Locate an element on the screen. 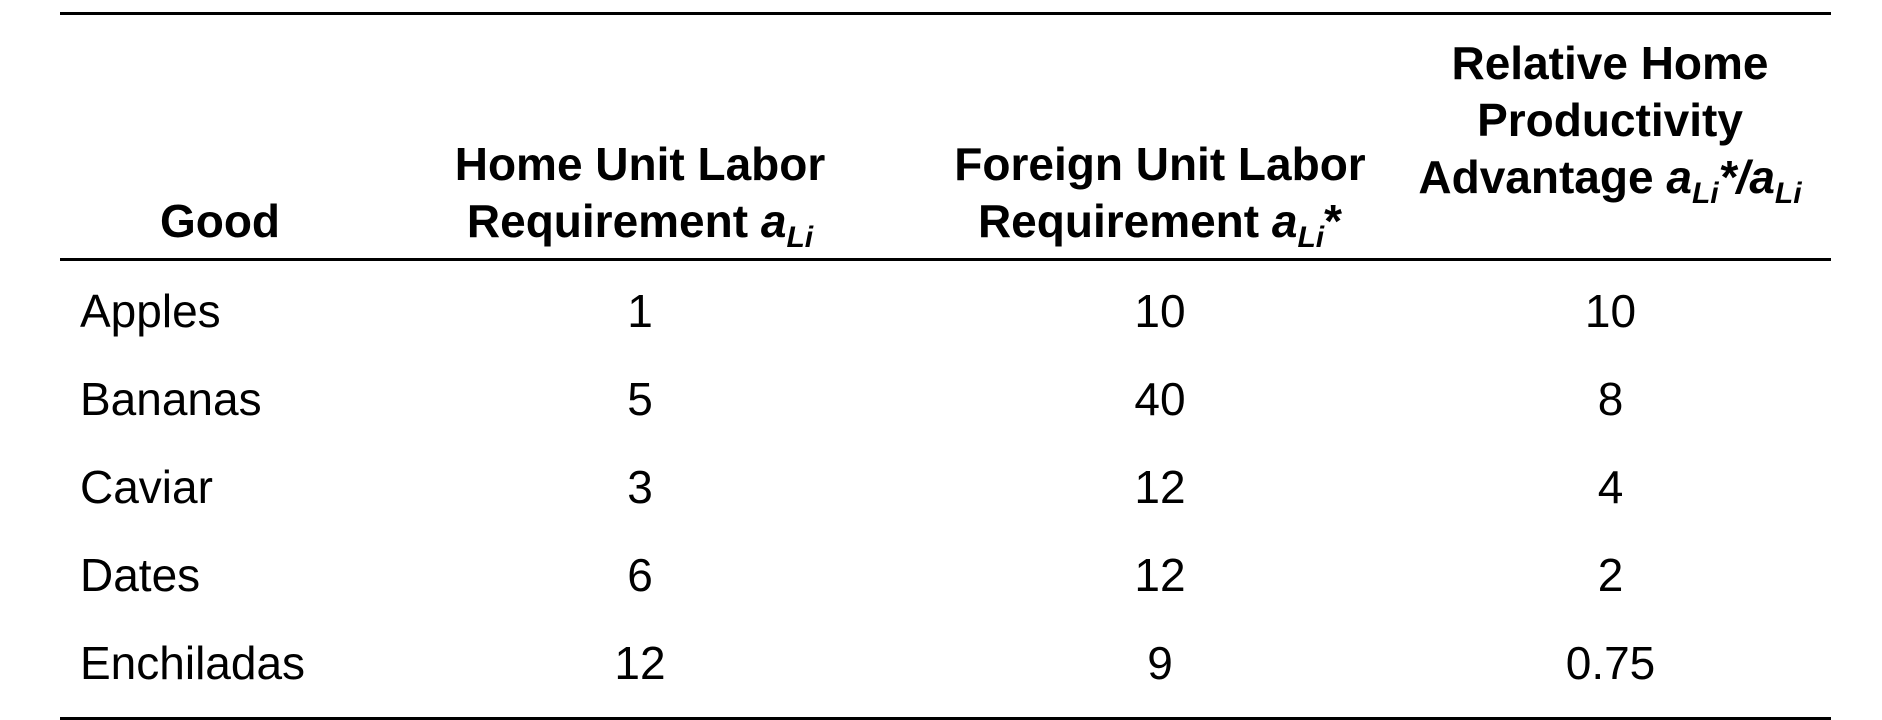 The image size is (1882, 720). cell-foreign: 9 is located at coordinates (1160, 663).